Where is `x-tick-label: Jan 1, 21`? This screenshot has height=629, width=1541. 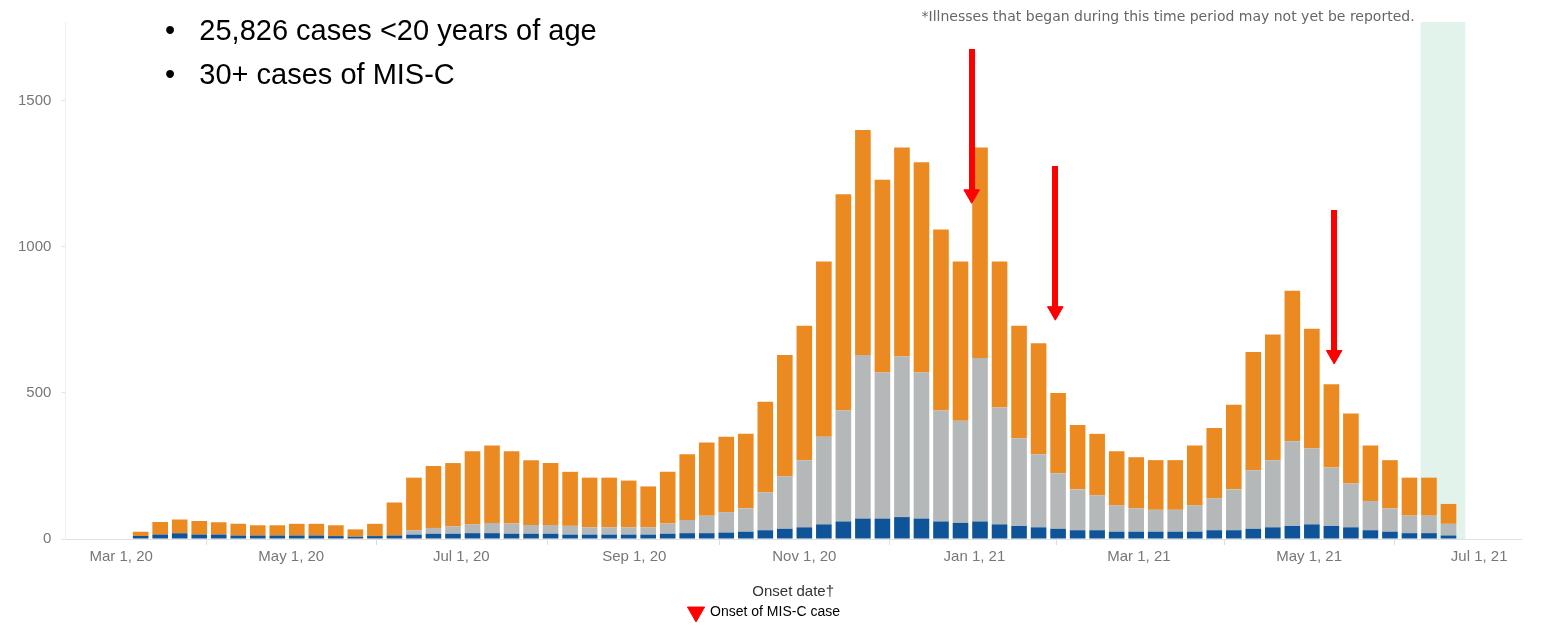
x-tick-label: Jan 1, 21 is located at coordinates (974, 556).